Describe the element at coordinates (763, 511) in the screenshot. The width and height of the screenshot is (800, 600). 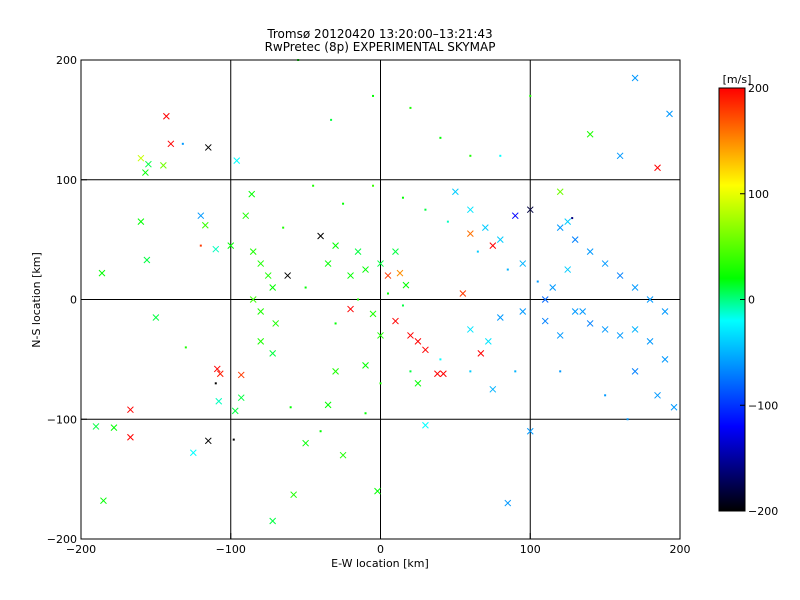
I see `colorbar-tick-label: −200` at that location.